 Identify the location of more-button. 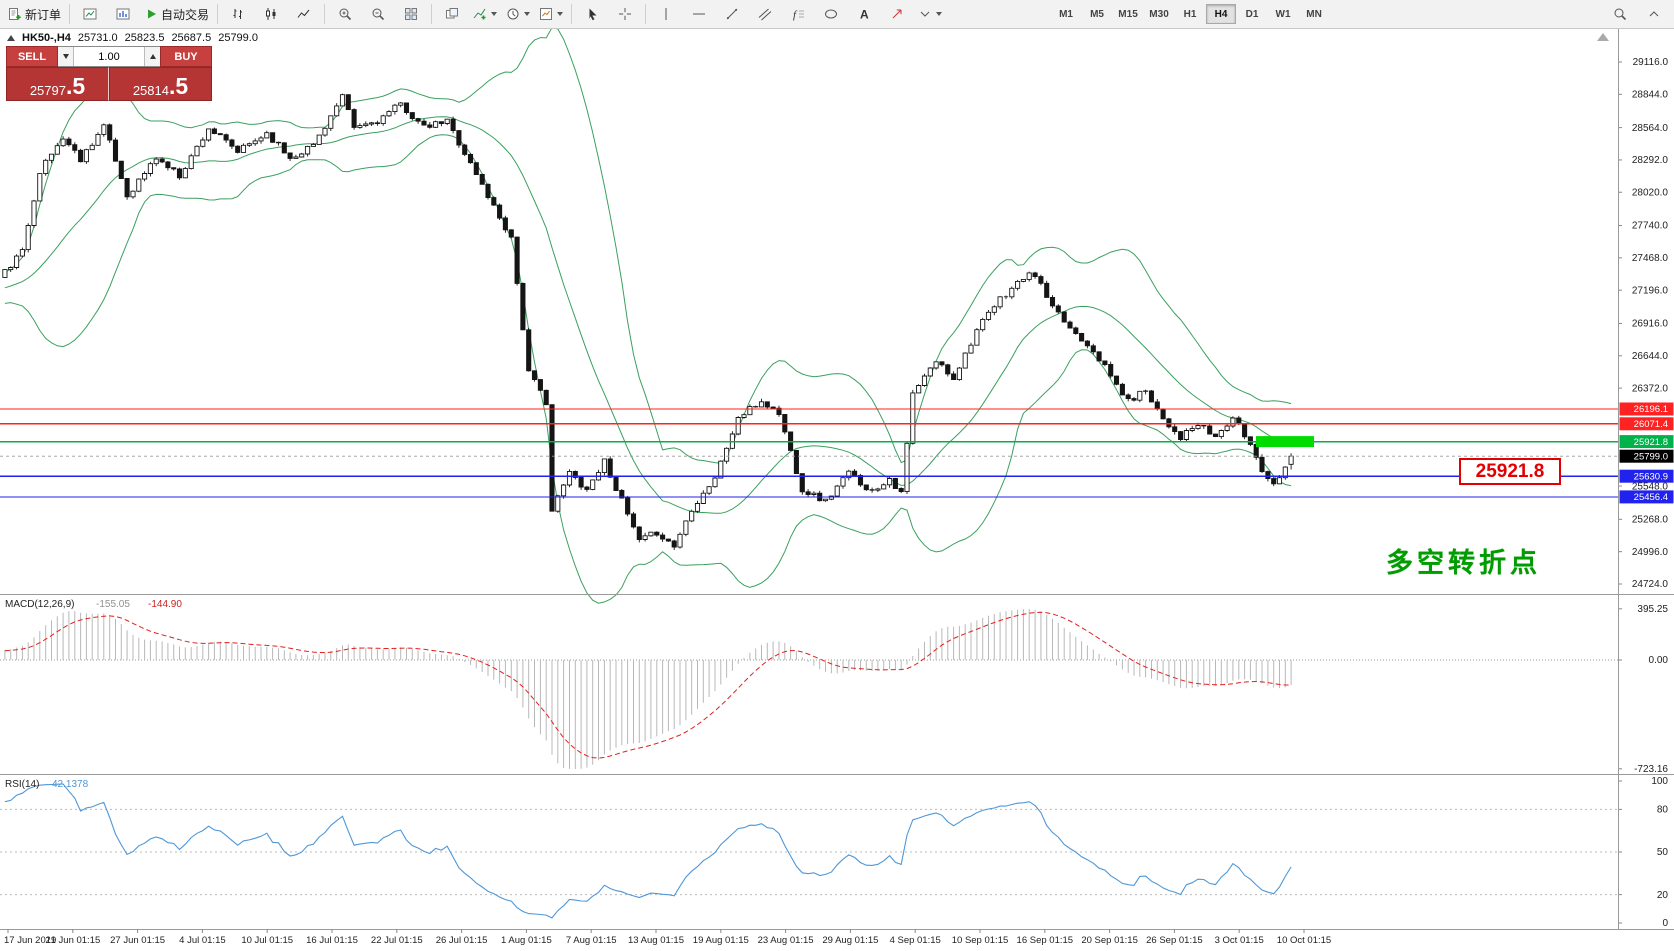
(930, 14).